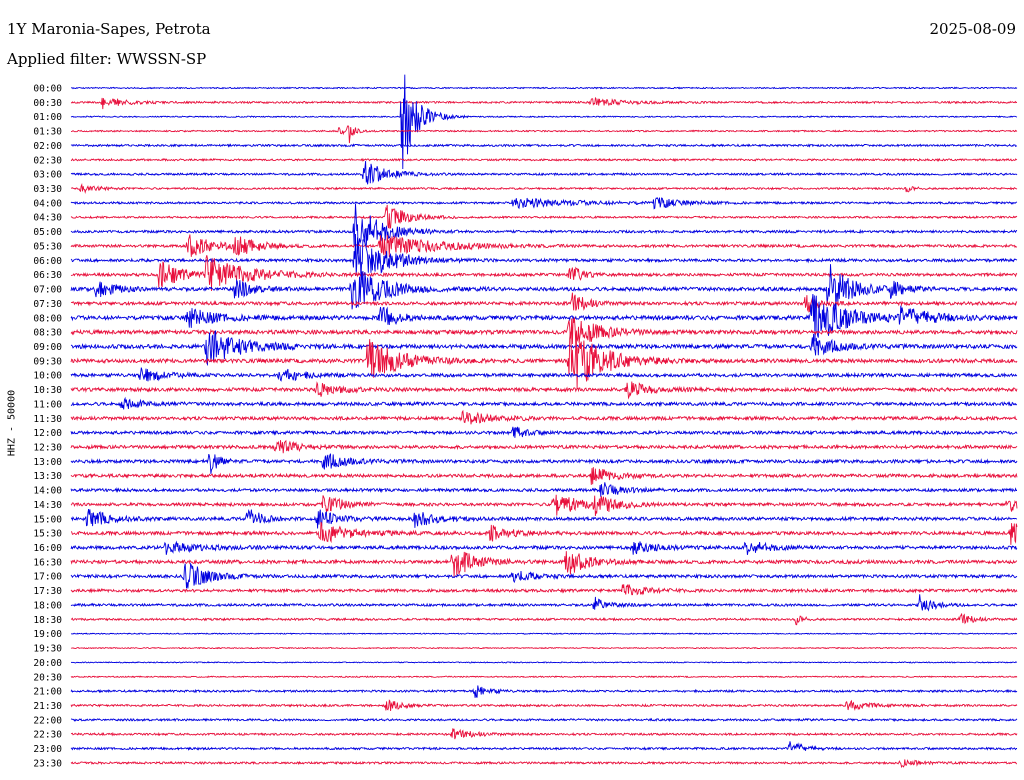  What do you see at coordinates (47, 261) in the screenshot?
I see `row-label: 06:00` at bounding box center [47, 261].